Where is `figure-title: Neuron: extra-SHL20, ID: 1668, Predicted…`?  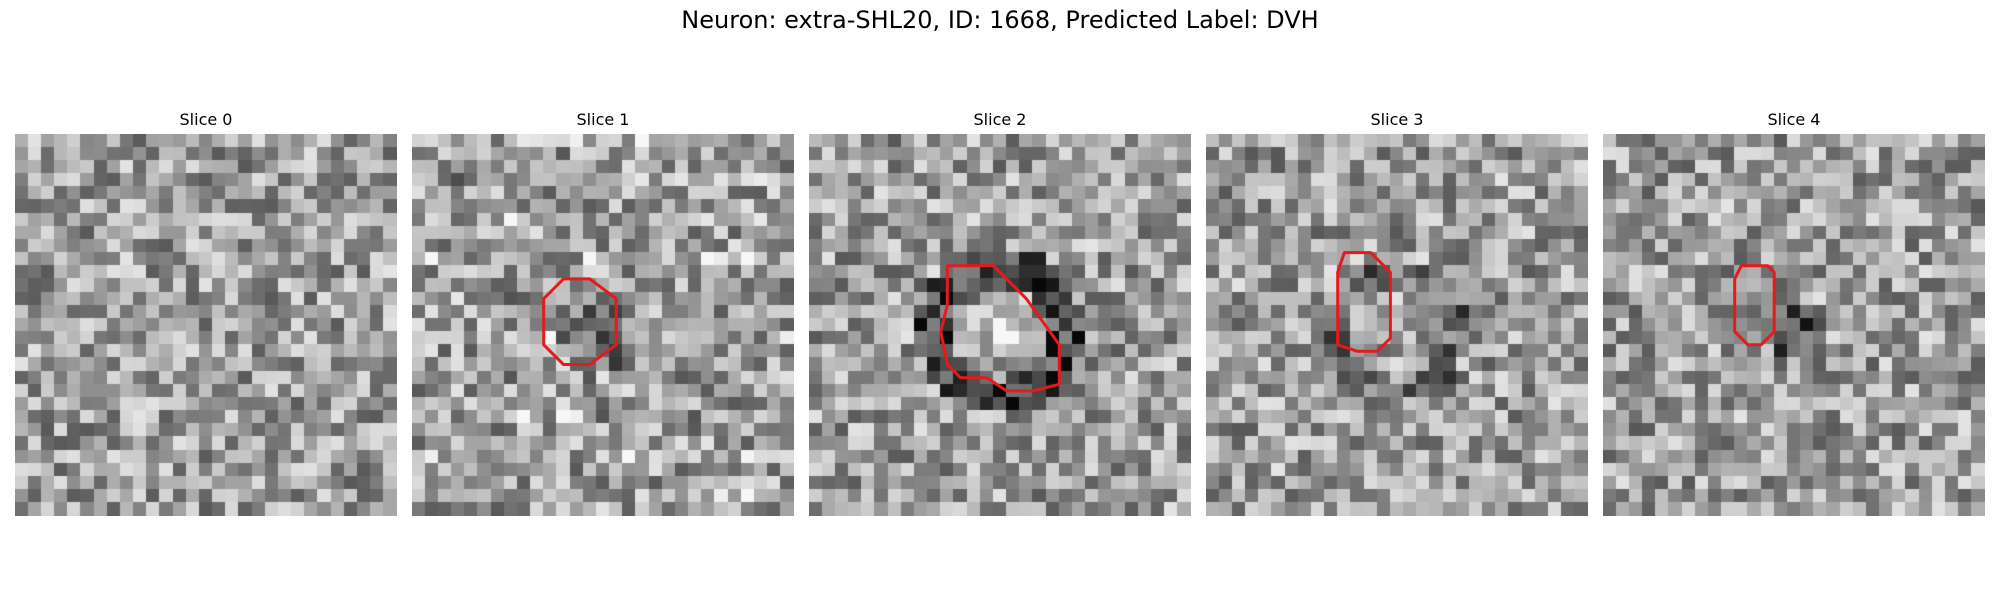
figure-title: Neuron: extra-SHL20, ID: 1668, Predicted… is located at coordinates (1000, 20).